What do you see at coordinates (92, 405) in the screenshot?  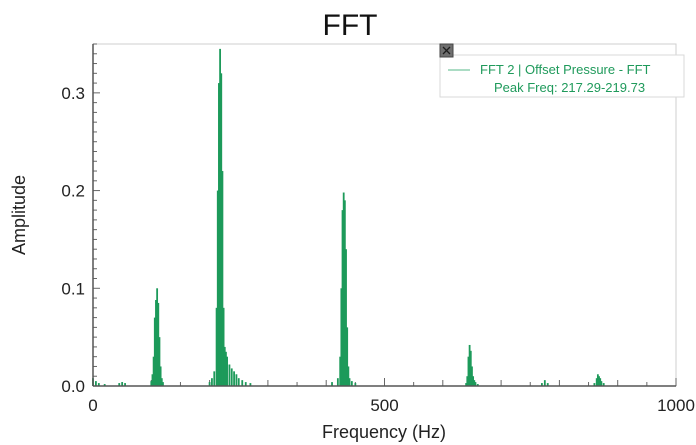 I see `x-tick-label: 0` at bounding box center [92, 405].